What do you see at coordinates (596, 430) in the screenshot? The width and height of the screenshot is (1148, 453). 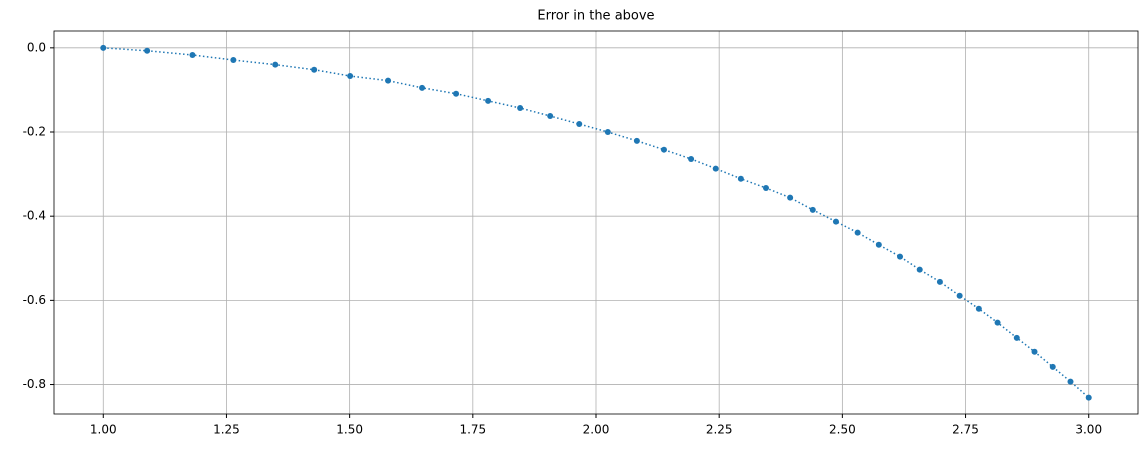 I see `x-tick-label: 2.00` at bounding box center [596, 430].